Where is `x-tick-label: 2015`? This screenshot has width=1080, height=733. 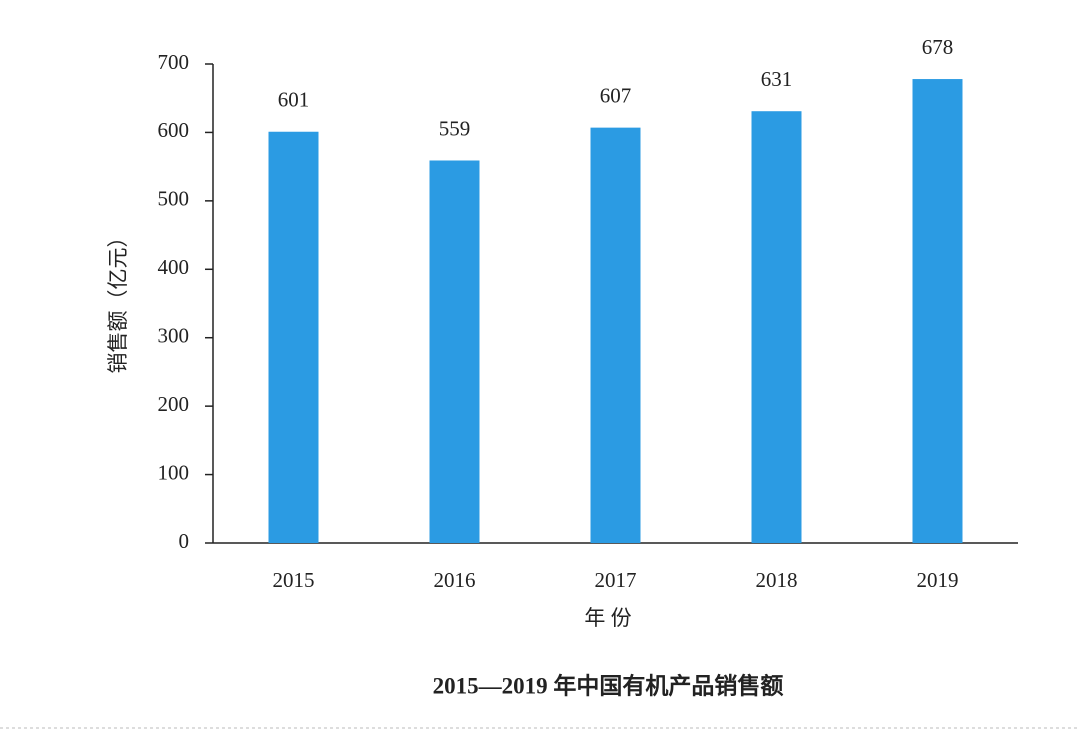 x-tick-label: 2015 is located at coordinates (294, 580).